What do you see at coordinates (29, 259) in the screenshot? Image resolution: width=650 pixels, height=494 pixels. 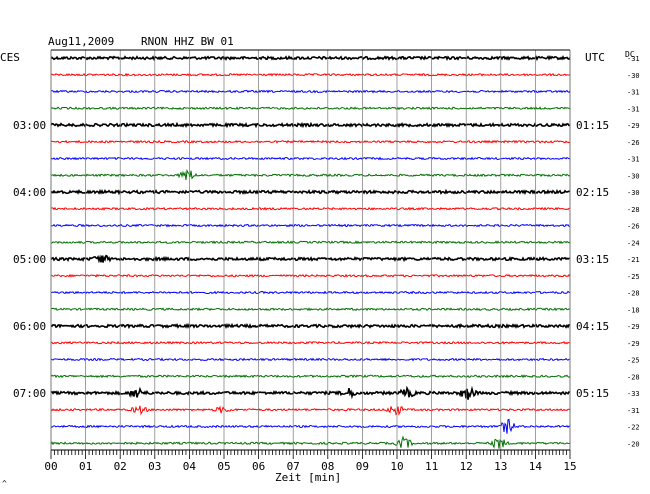 I see `left-hour-label: 05:00` at bounding box center [29, 259].